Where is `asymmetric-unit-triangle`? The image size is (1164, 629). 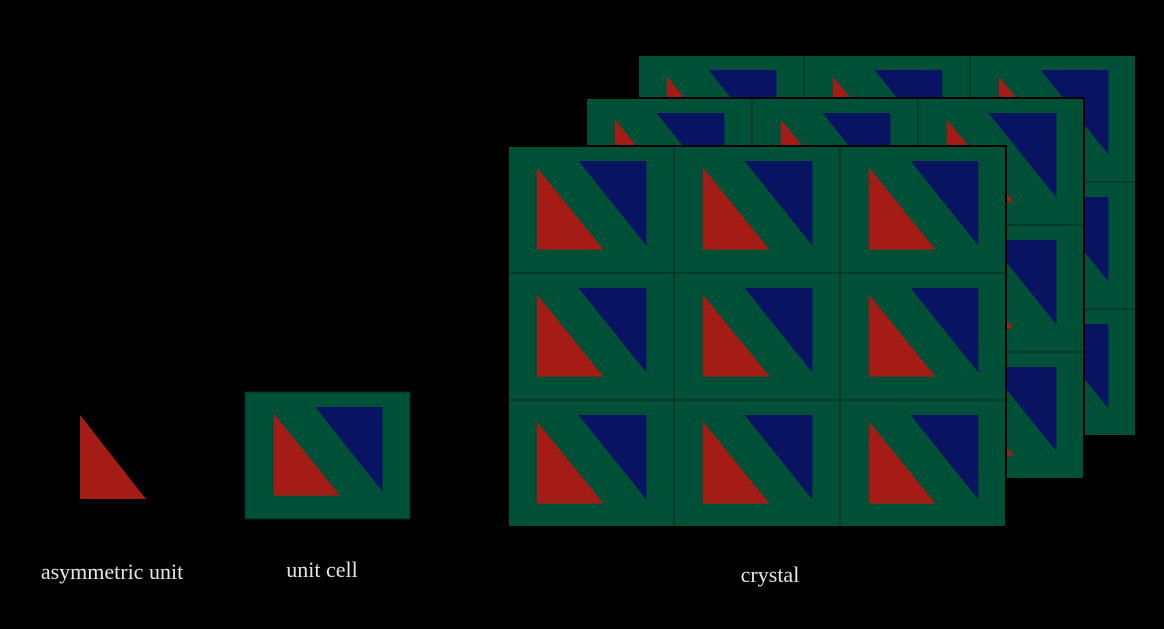 asymmetric-unit-triangle is located at coordinates (113, 457).